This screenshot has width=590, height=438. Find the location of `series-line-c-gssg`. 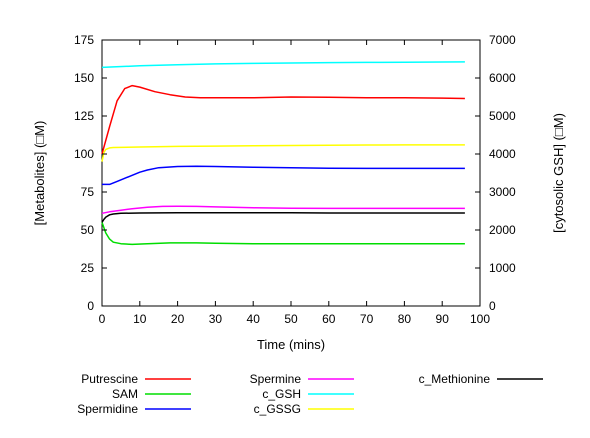

series-line-c-gssg is located at coordinates (283, 153).